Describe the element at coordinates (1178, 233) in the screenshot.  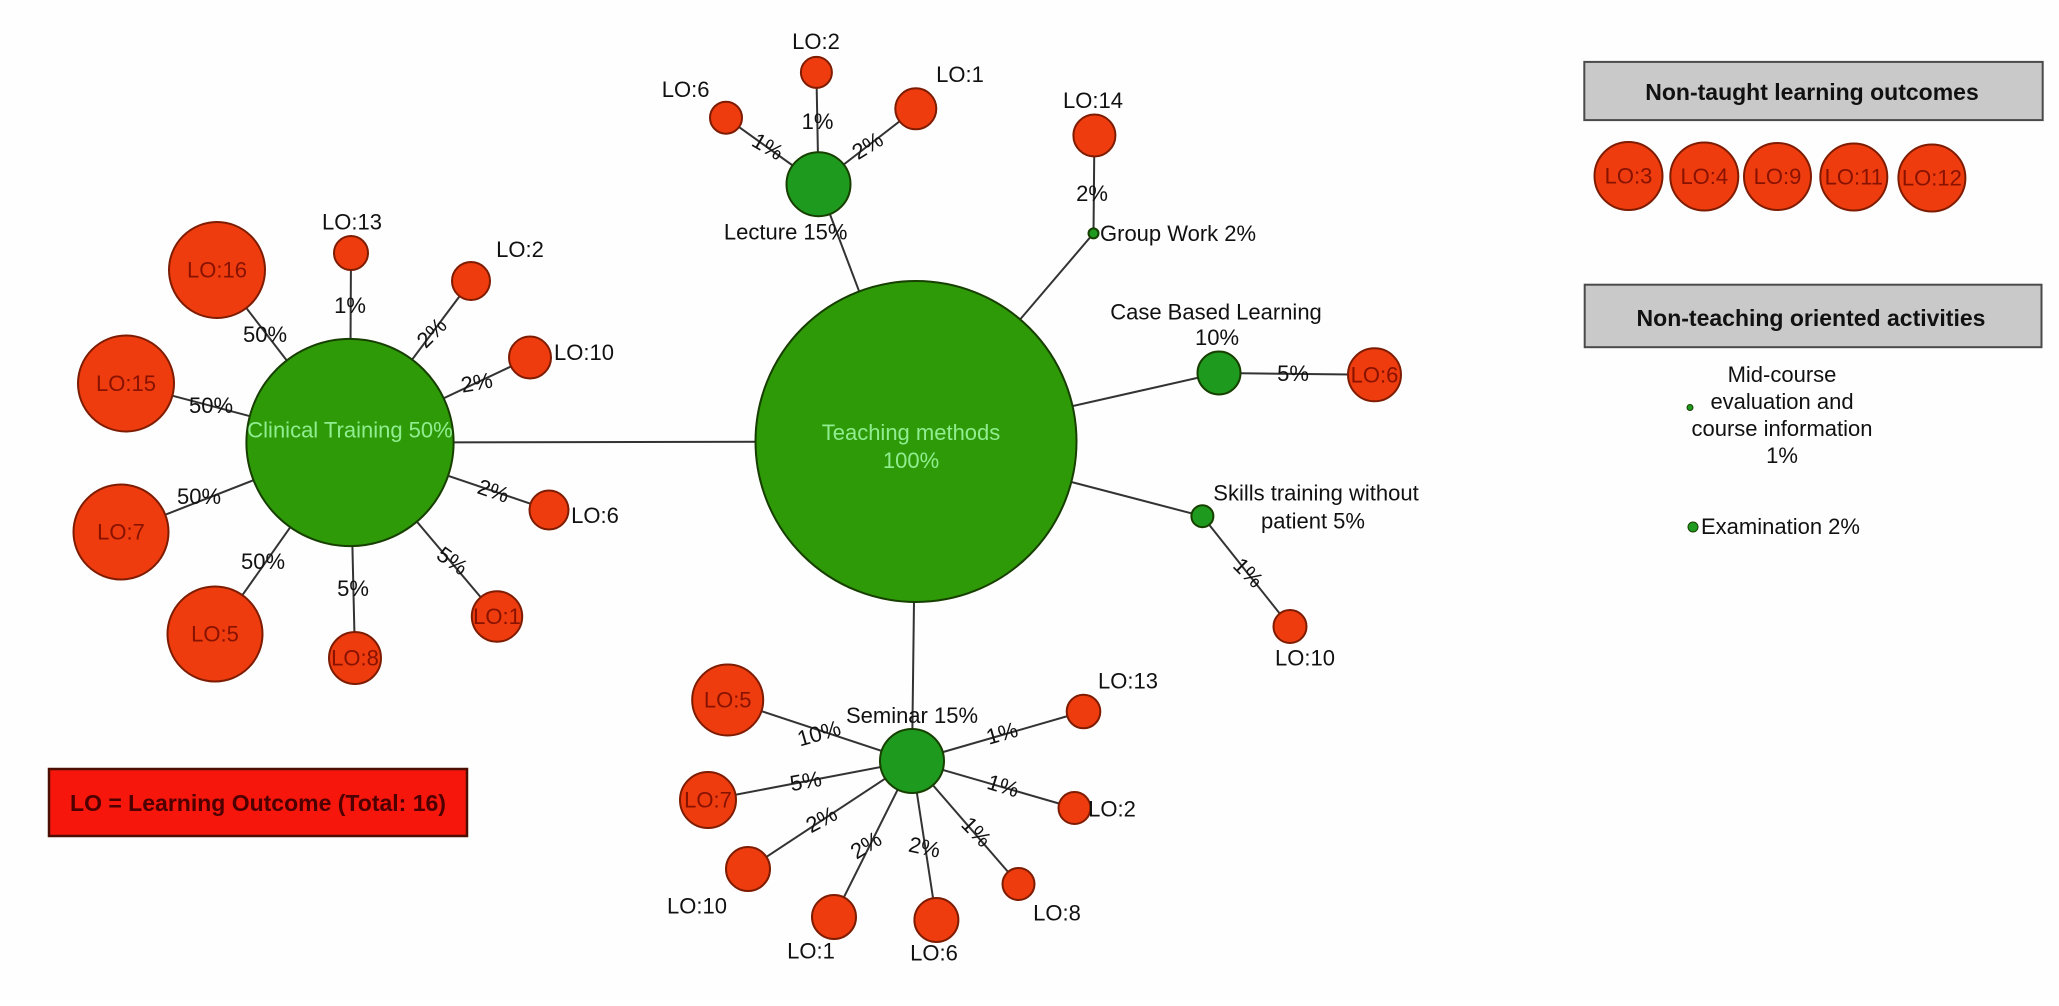
I see `svg-text: Group Work 2%` at that location.